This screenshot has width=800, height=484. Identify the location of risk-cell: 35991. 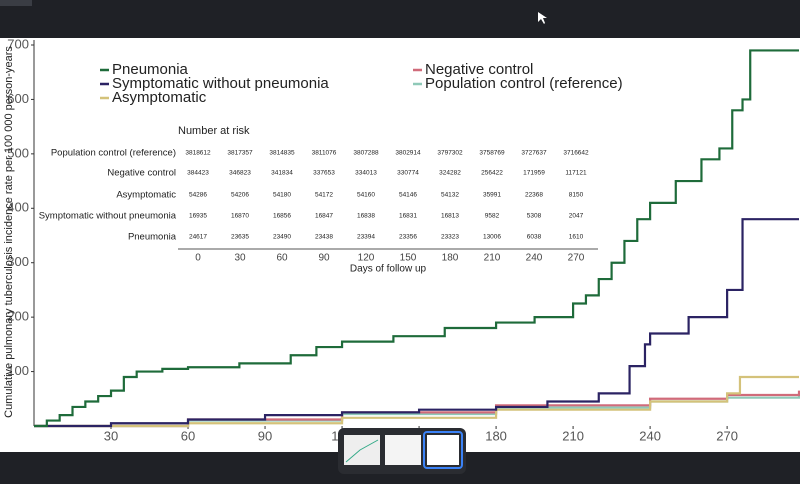
(492, 195).